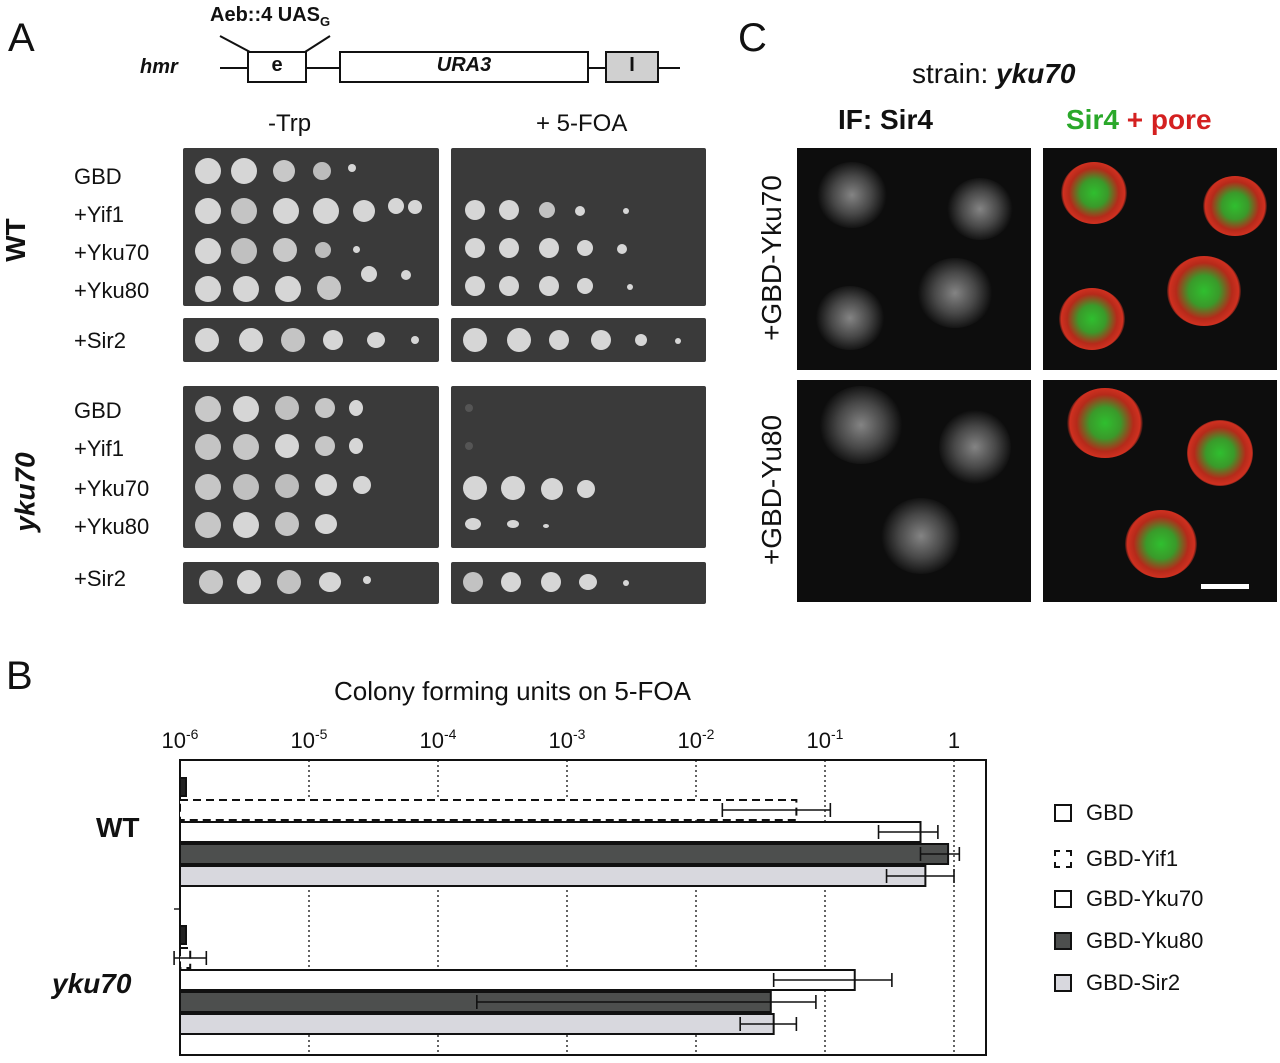 The width and height of the screenshot is (1280, 1063). Describe the element at coordinates (567, 739) in the screenshot. I see `tick-label: 10⁻³` at that location.